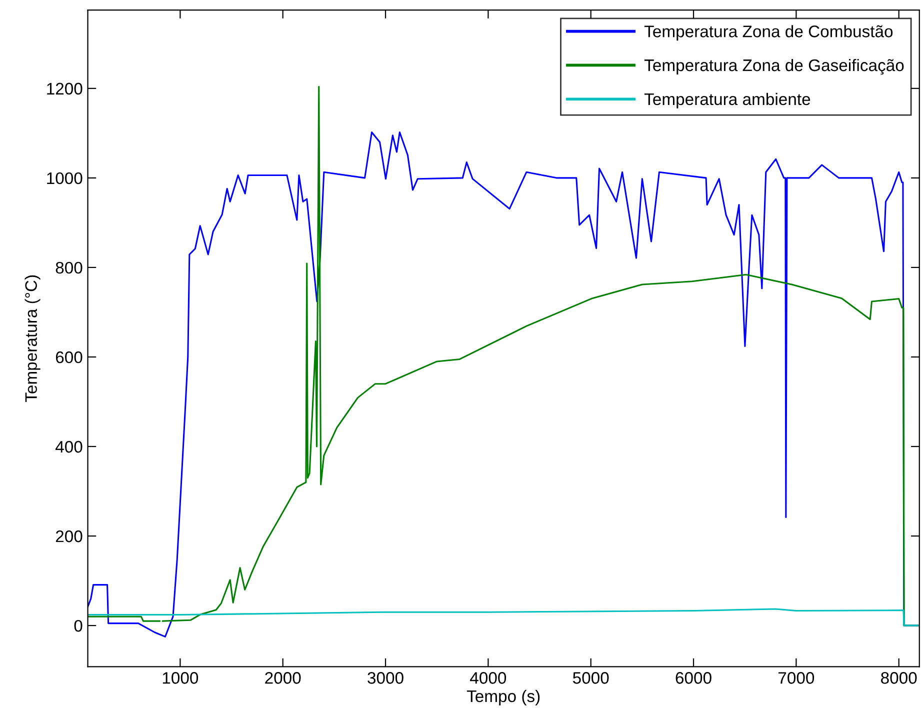  I want to click on legend-label: Temperatura ambiente, so click(727, 100).